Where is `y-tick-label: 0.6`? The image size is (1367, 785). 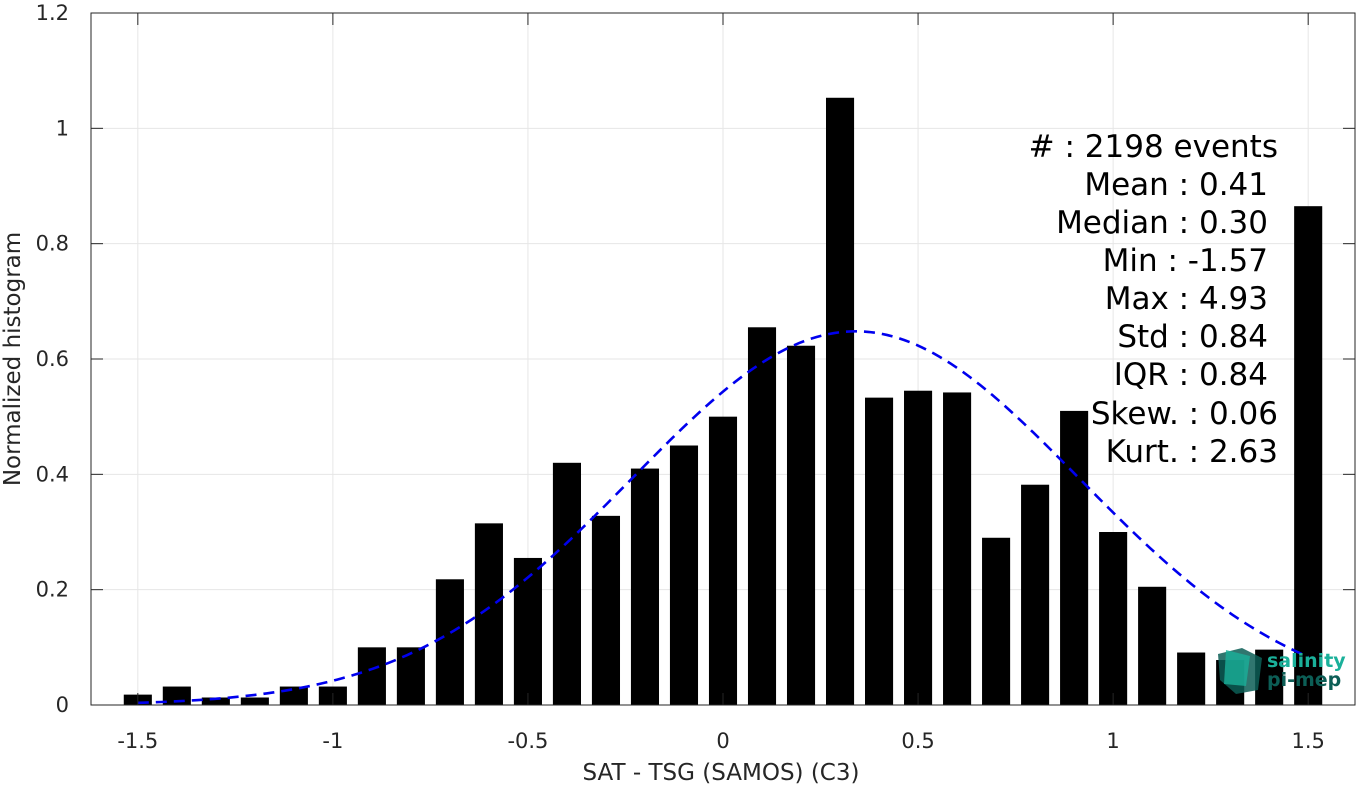
y-tick-label: 0.6 is located at coordinates (52, 359).